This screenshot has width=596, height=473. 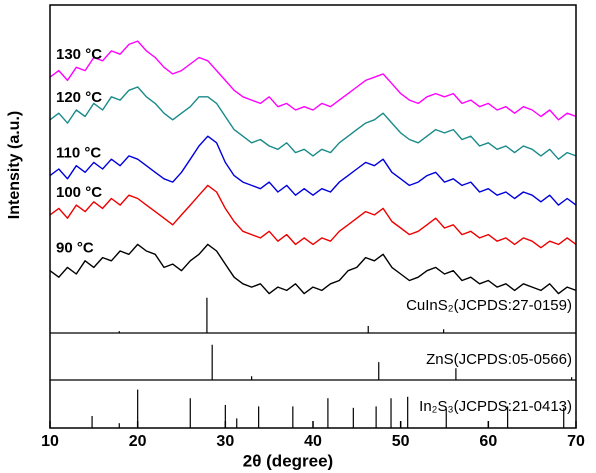 I want to click on reference-label: In₂S₃(JCPDS:21-0413), so click(x=495, y=406).